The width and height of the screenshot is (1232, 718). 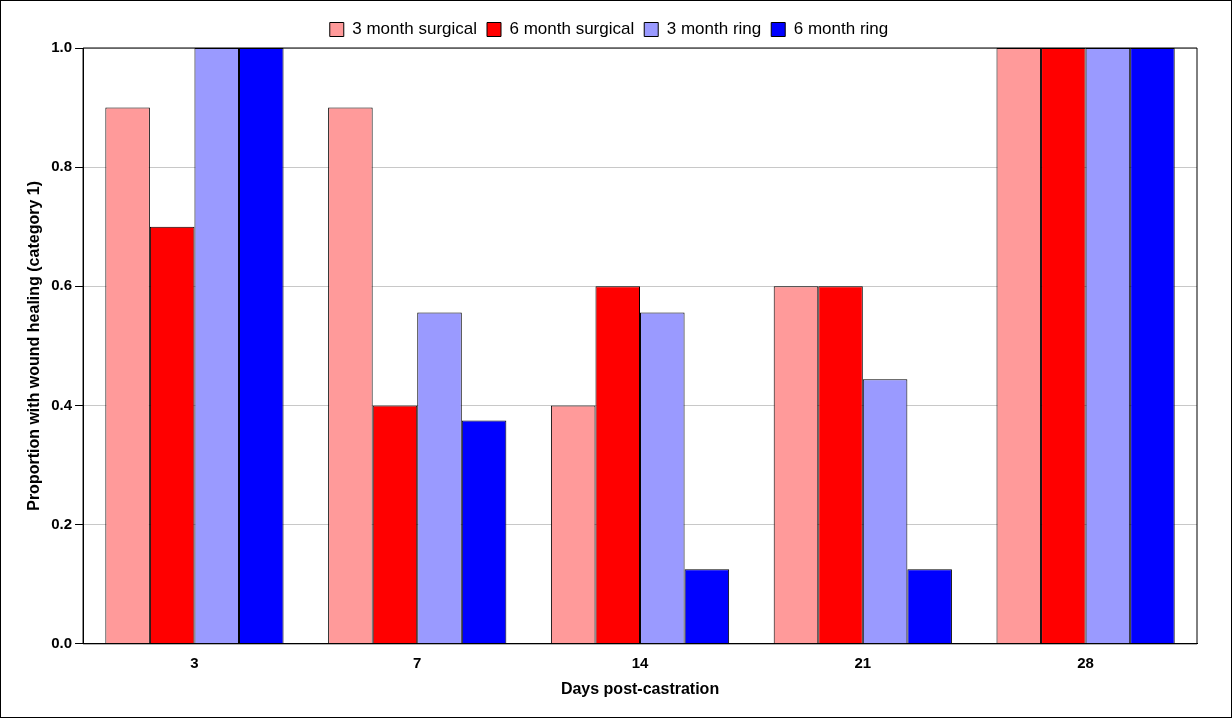 What do you see at coordinates (62, 166) in the screenshot?
I see `y-tick-label: 0.8` at bounding box center [62, 166].